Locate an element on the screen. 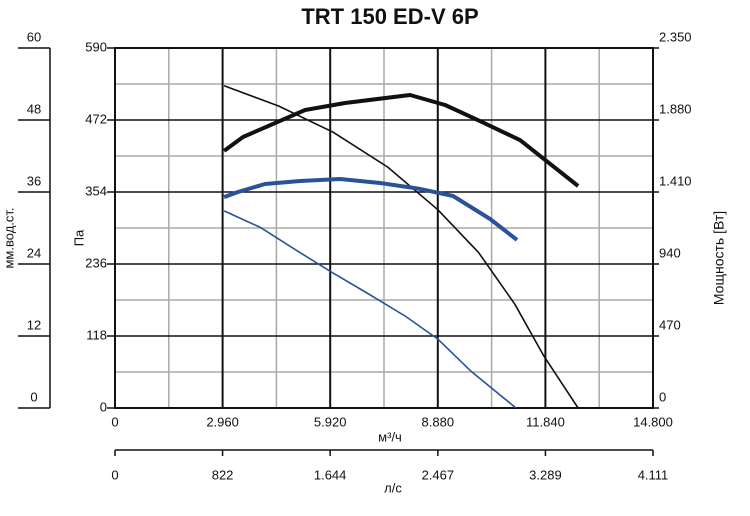 This screenshot has height=516, width=750. y2-tick-label: 1.880 is located at coordinates (675, 108).